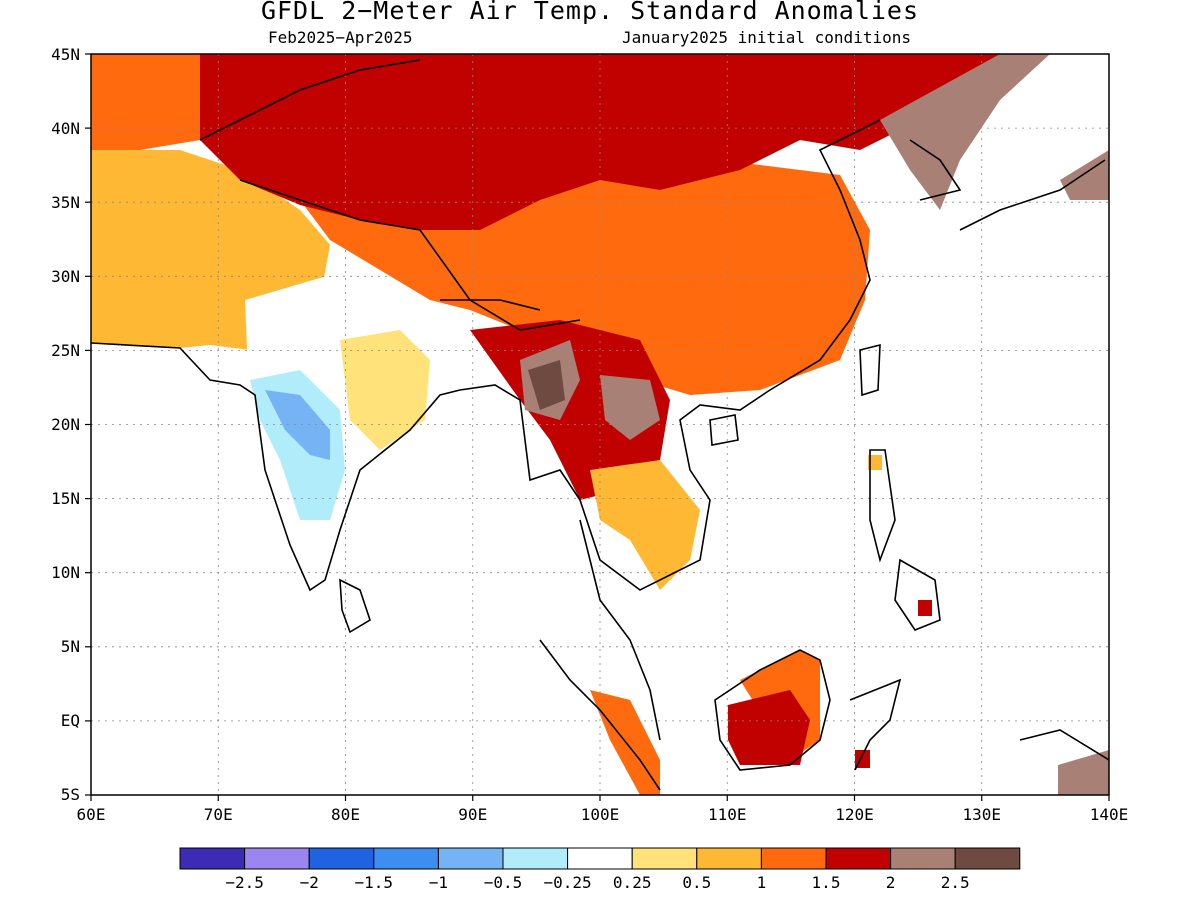  I want to click on lat-tick-label: 45N, so click(65, 54).